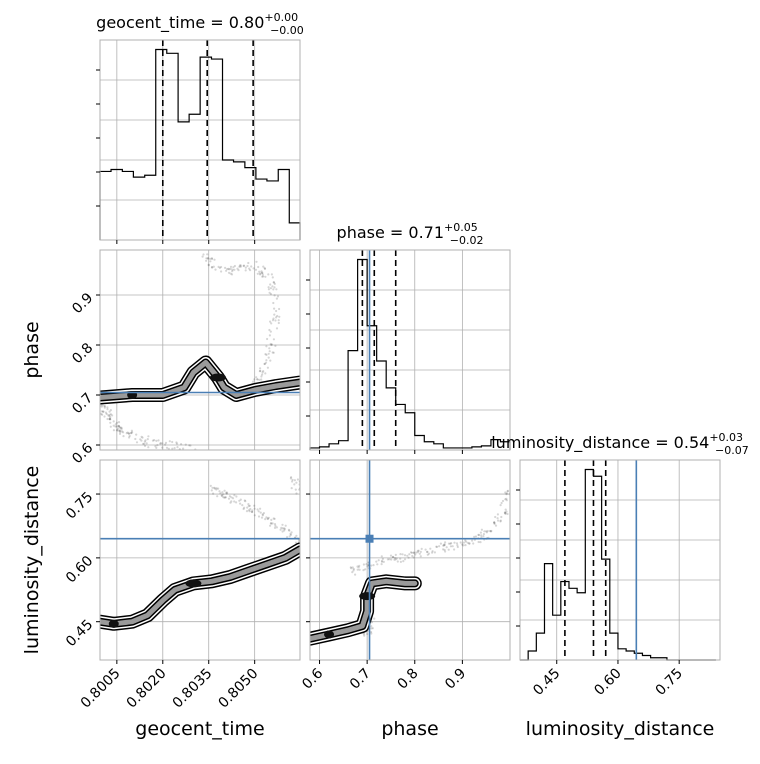 The image size is (760, 764). Describe the element at coordinates (32, 349) in the screenshot. I see `y-axis-label-phase: phase` at that location.